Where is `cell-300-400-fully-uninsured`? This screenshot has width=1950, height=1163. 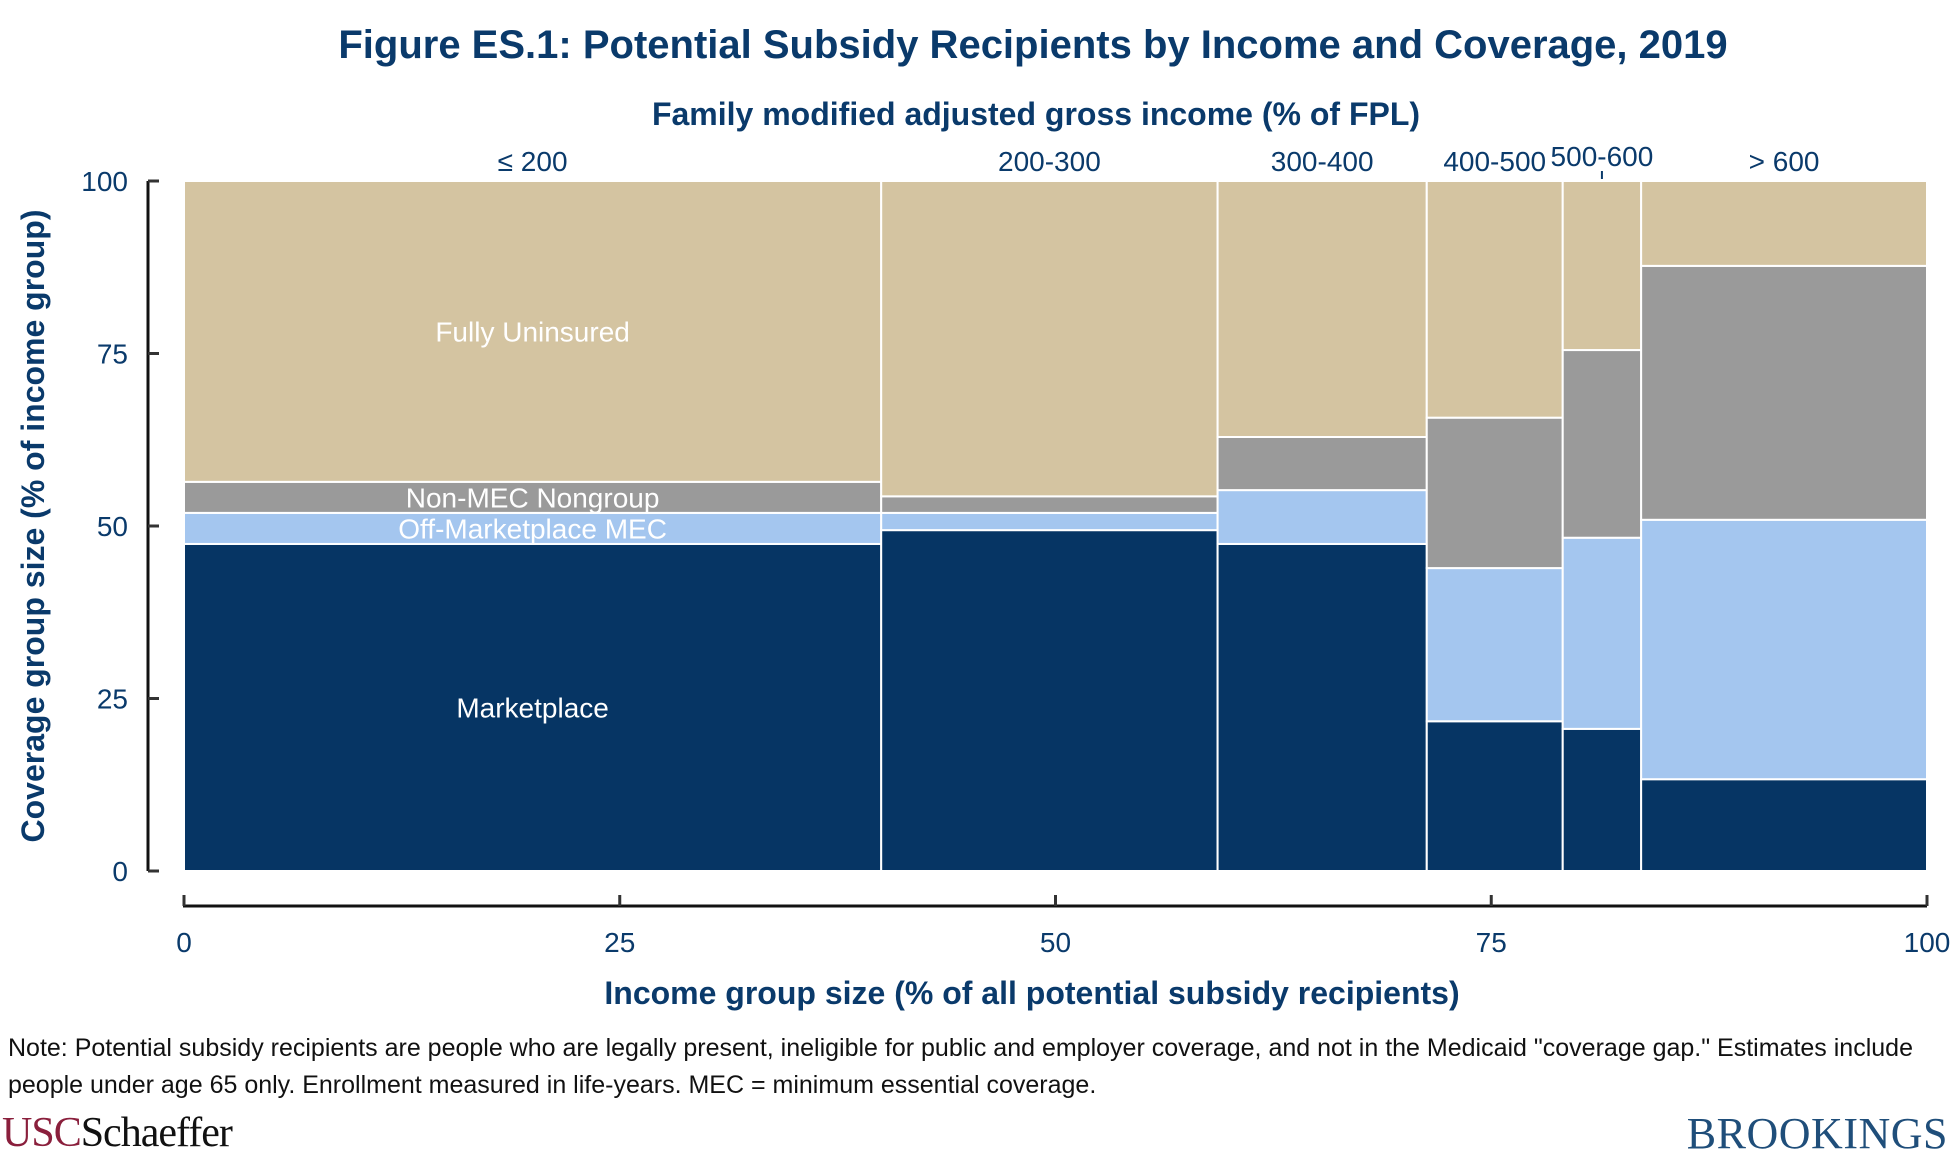
cell-300-400-fully-uninsured is located at coordinates (1322, 309).